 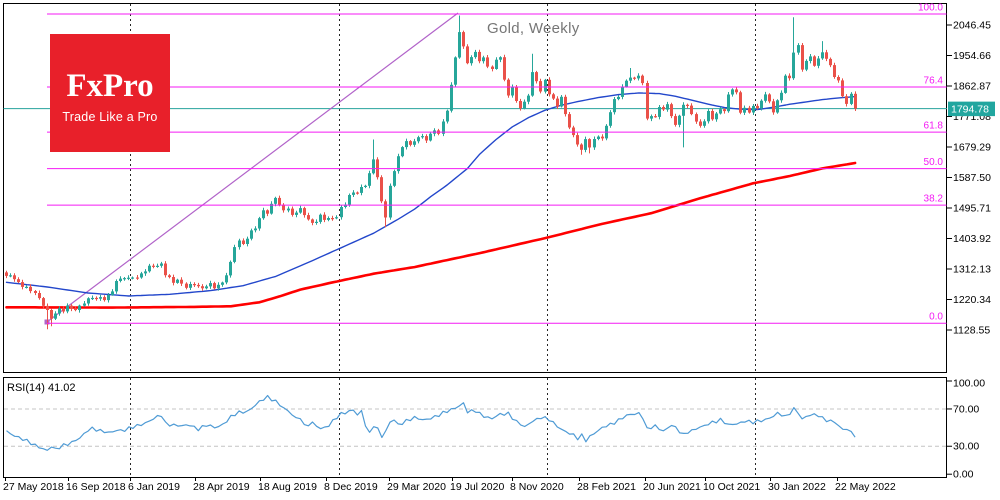 What do you see at coordinates (966, 447) in the screenshot?
I see `svg-text: 30.00` at bounding box center [966, 447].